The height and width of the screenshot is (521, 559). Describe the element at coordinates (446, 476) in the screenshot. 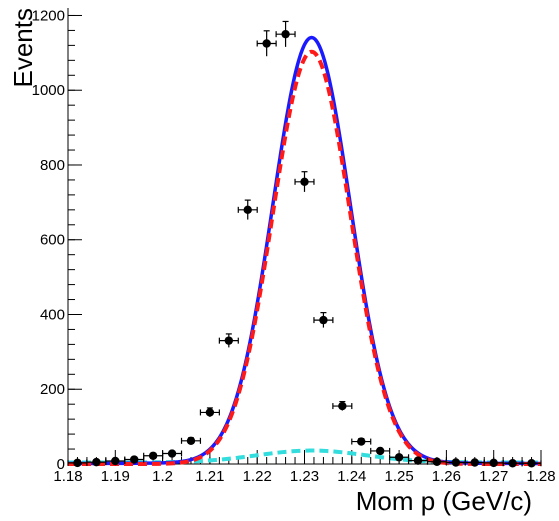

I see `x-tick-label: 1.26` at that location.